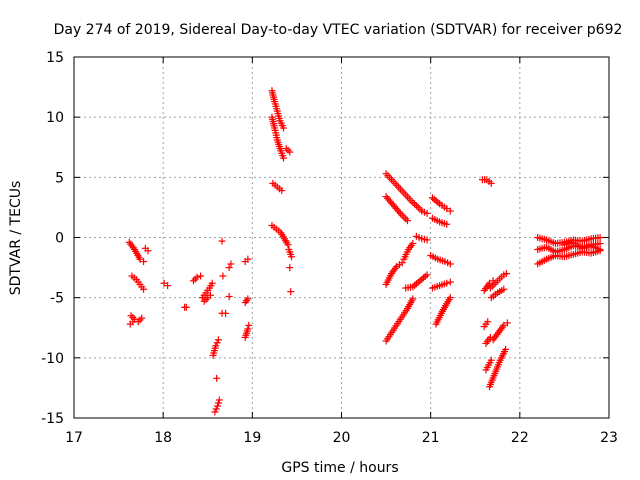  What do you see at coordinates (55, 118) in the screenshot?
I see `y-tick-label: 10` at bounding box center [55, 118].